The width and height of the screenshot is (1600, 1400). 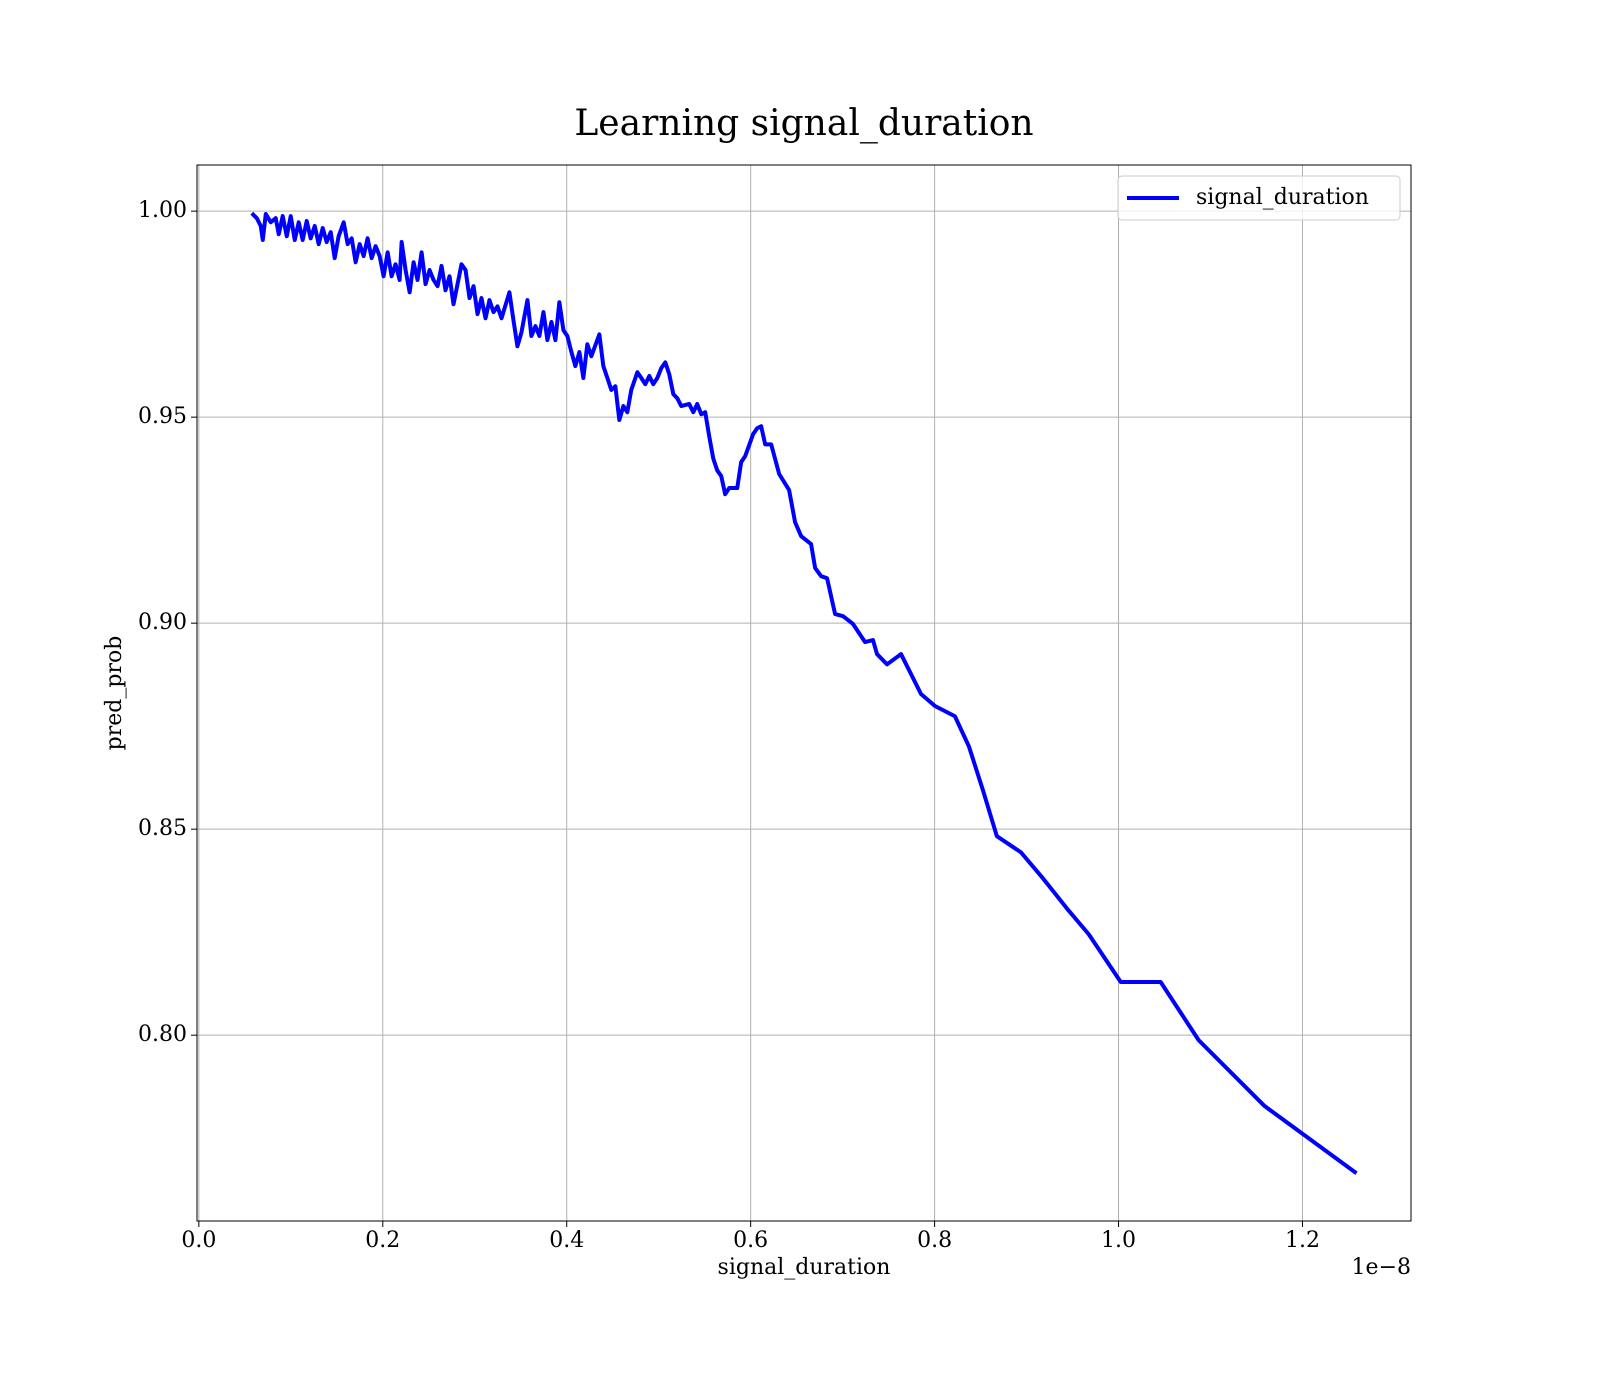 What do you see at coordinates (750, 1240) in the screenshot?
I see `x-tick-label: 0.6` at bounding box center [750, 1240].